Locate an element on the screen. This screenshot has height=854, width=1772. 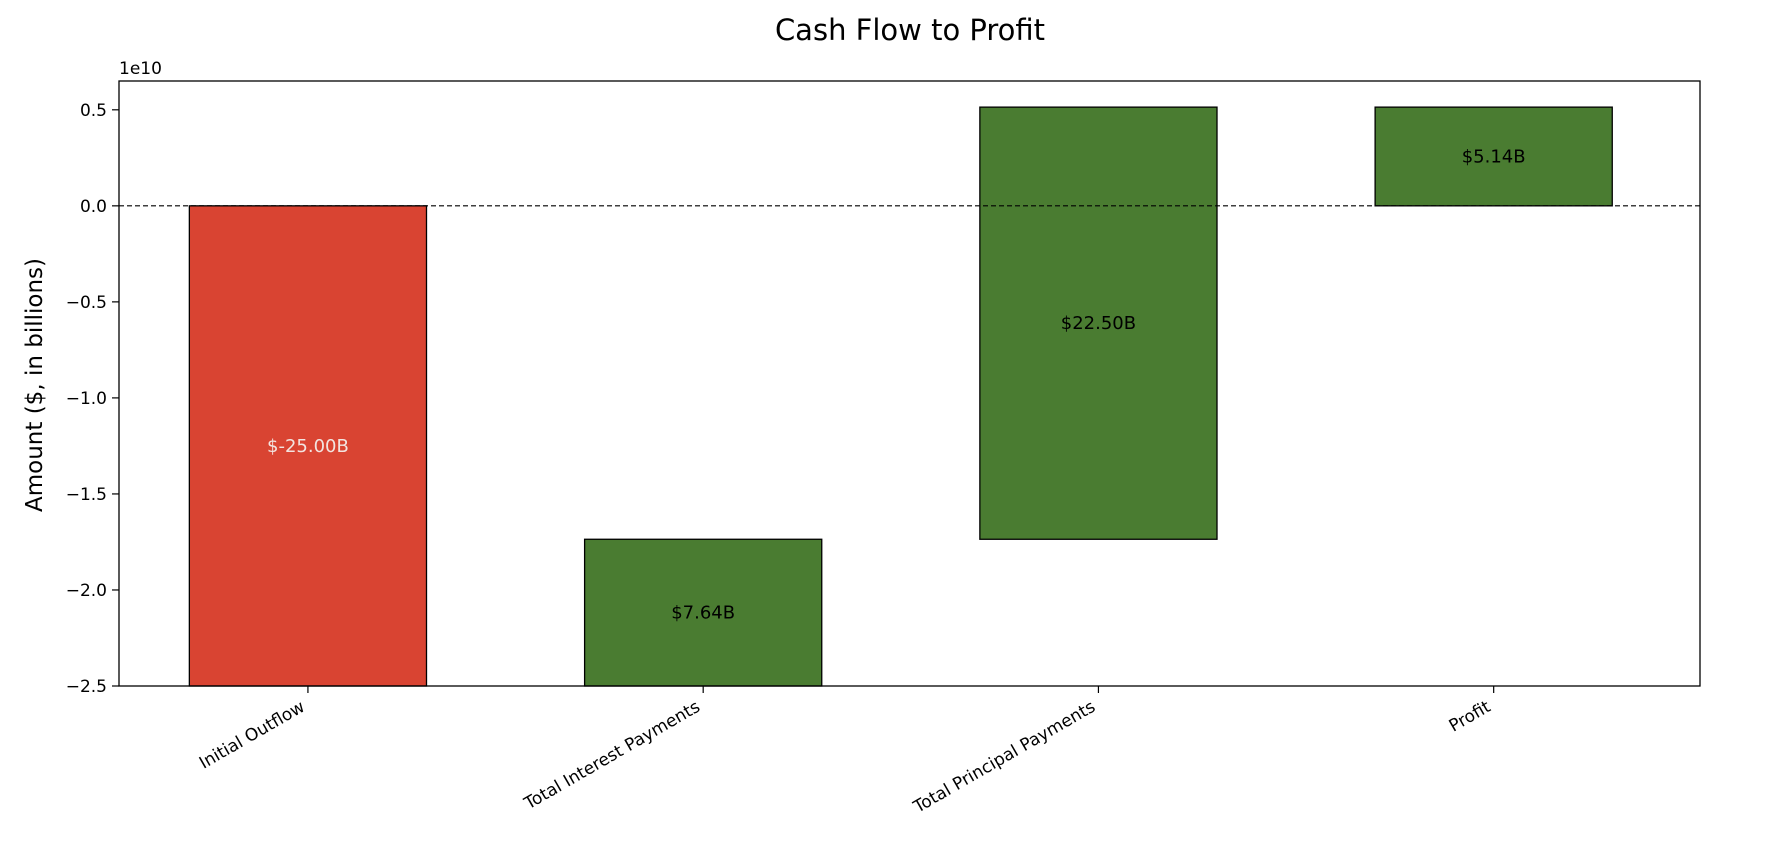
bar-value-label-2: $22.50B is located at coordinates (1098, 323).